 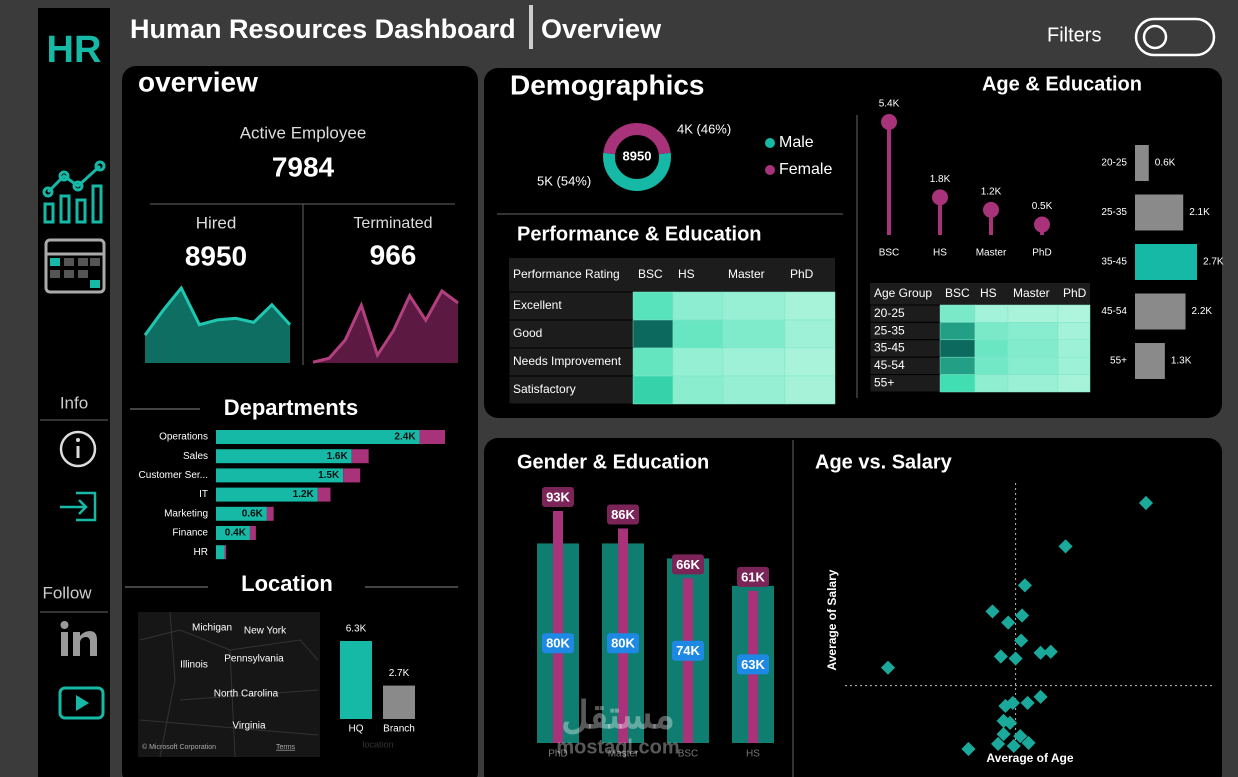 I want to click on gender-education-title: Gender & Education, so click(x=613, y=462).